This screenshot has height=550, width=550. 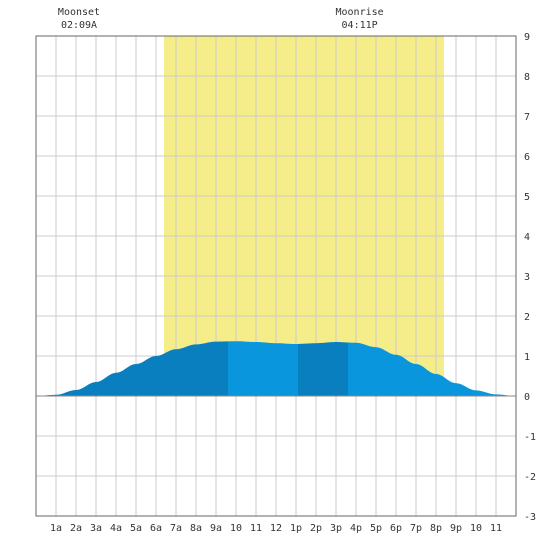 What do you see at coordinates (530, 517) in the screenshot?
I see `y-tick-label: -3` at bounding box center [530, 517].